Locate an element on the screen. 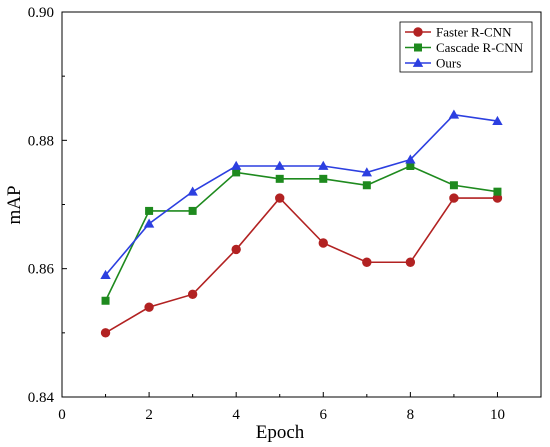 The width and height of the screenshot is (550, 447). legend-marker-ours is located at coordinates (418, 62).